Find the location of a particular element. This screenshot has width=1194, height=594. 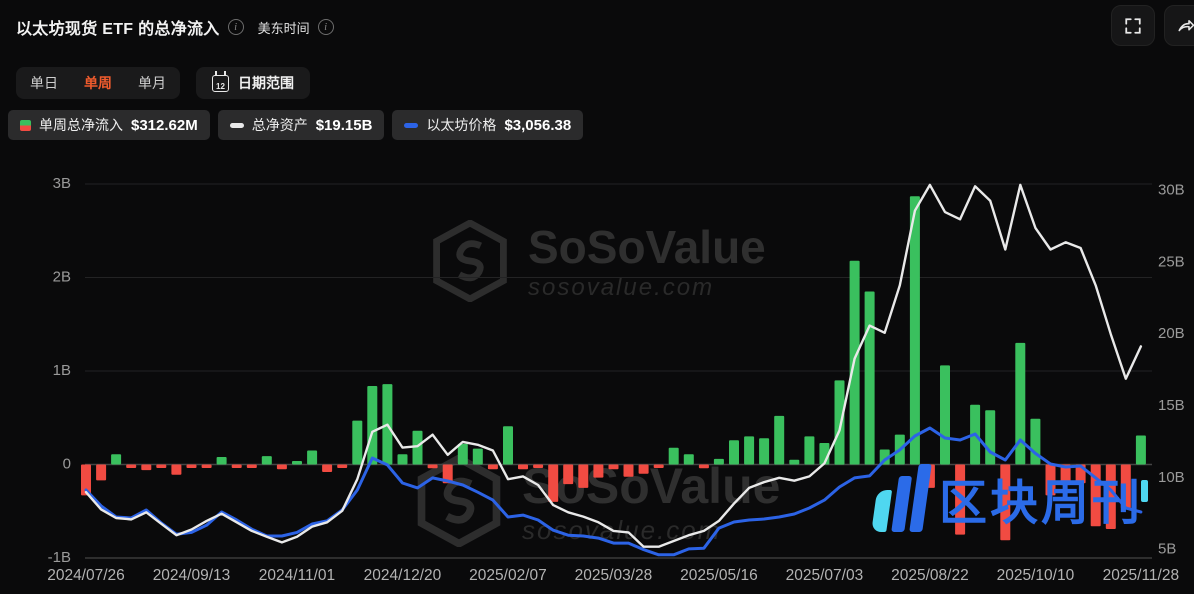

date-range-button: 12 日期范围 is located at coordinates (253, 83).